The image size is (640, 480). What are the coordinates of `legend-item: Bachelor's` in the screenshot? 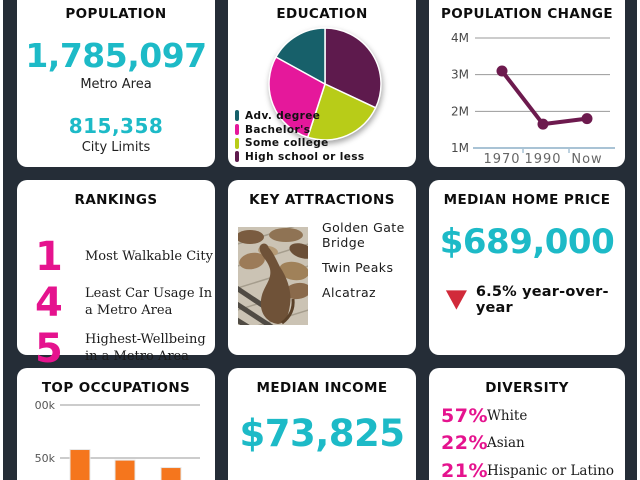 It's located at (300, 130).